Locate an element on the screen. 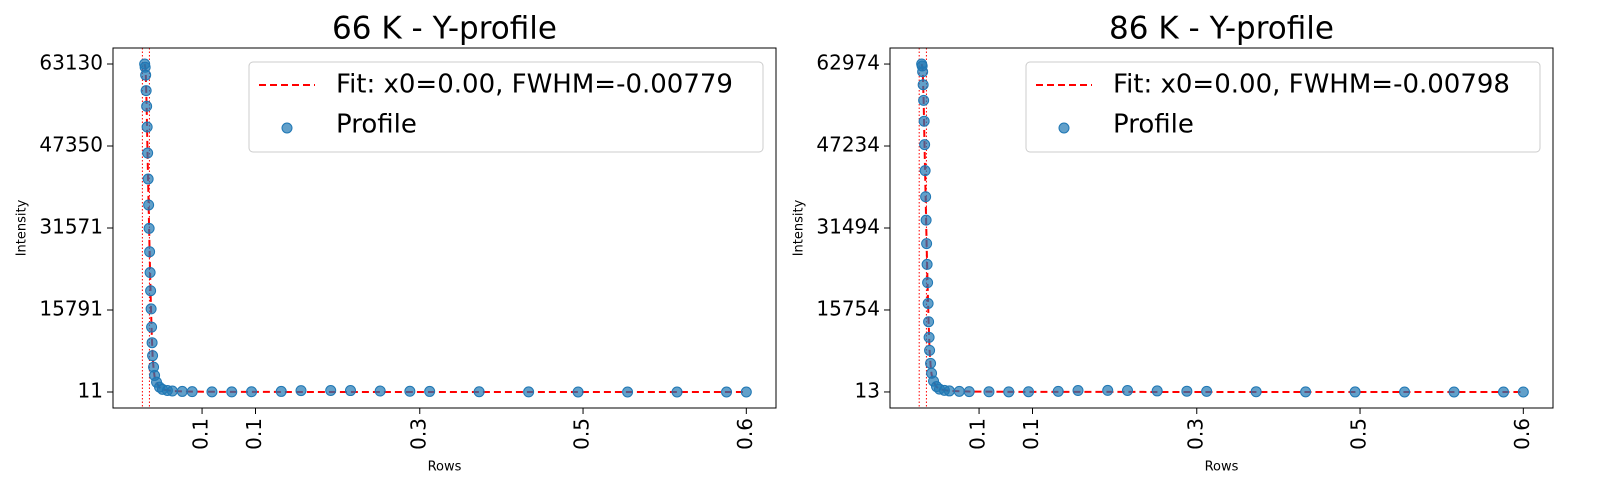 Image resolution: width=1600 pixels, height=504 pixels. chart-title: 66 K - Y-profile is located at coordinates (444, 29).